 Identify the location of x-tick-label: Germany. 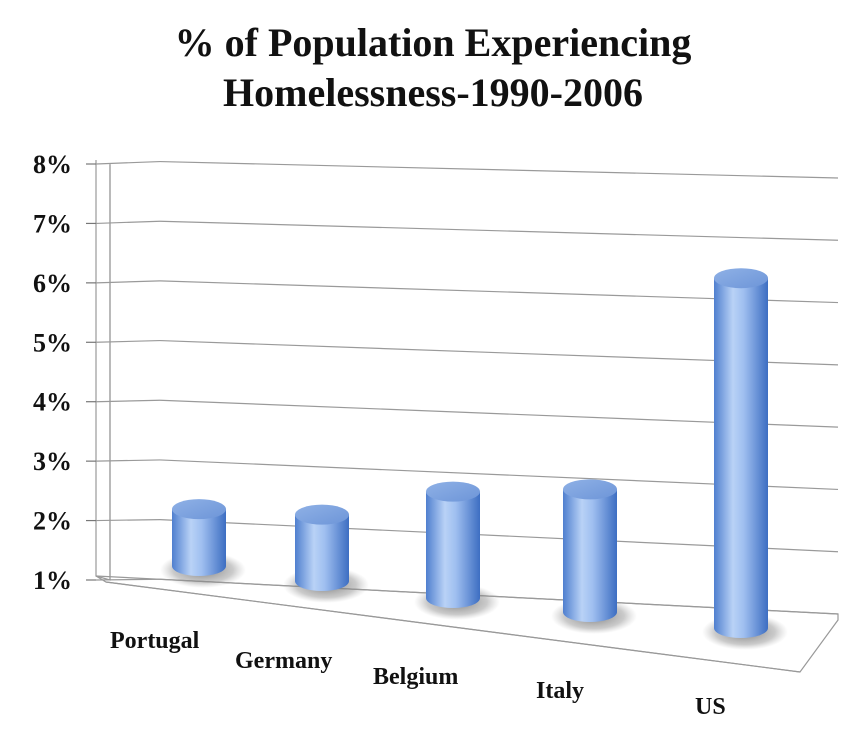
(283, 661).